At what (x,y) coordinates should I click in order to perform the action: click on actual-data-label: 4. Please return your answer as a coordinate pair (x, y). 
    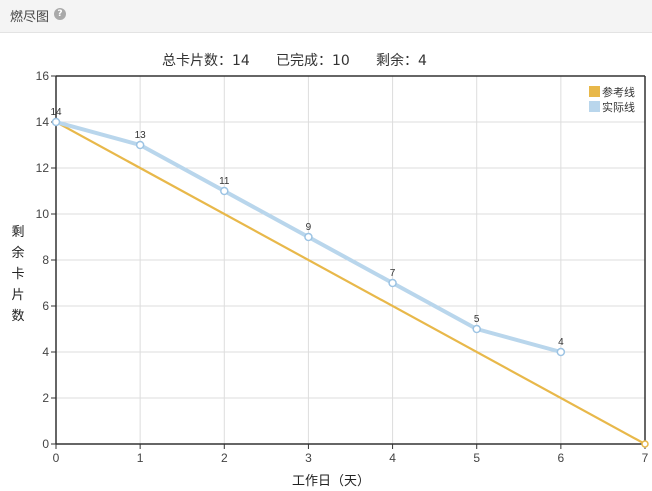
    Looking at the image, I should click on (561, 342).